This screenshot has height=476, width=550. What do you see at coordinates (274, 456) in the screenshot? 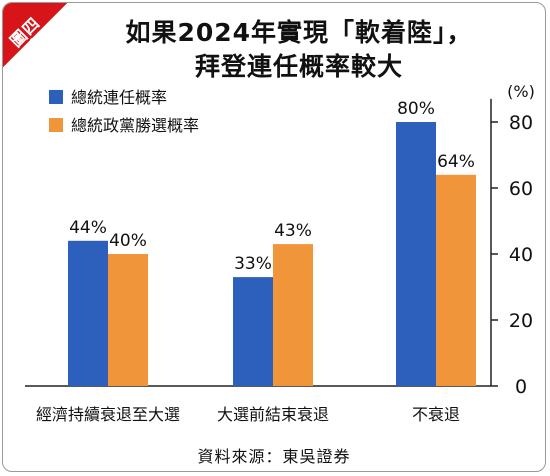
I see `source-note: 資料來源：東吳證券` at bounding box center [274, 456].